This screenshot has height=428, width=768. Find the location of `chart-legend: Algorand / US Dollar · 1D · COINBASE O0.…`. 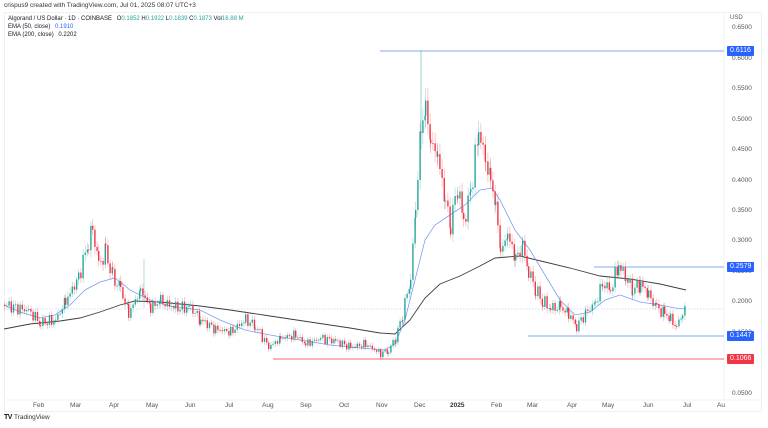

chart-legend: Algorand / US Dollar · 1D · COINBASE O0.… is located at coordinates (126, 27).